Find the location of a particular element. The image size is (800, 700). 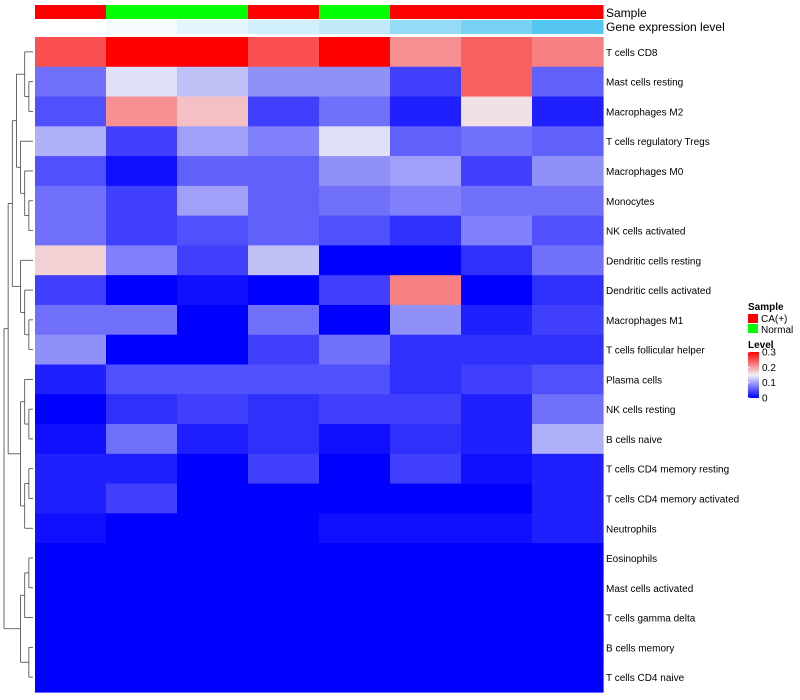

row-label: T cells CD8 is located at coordinates (632, 53).